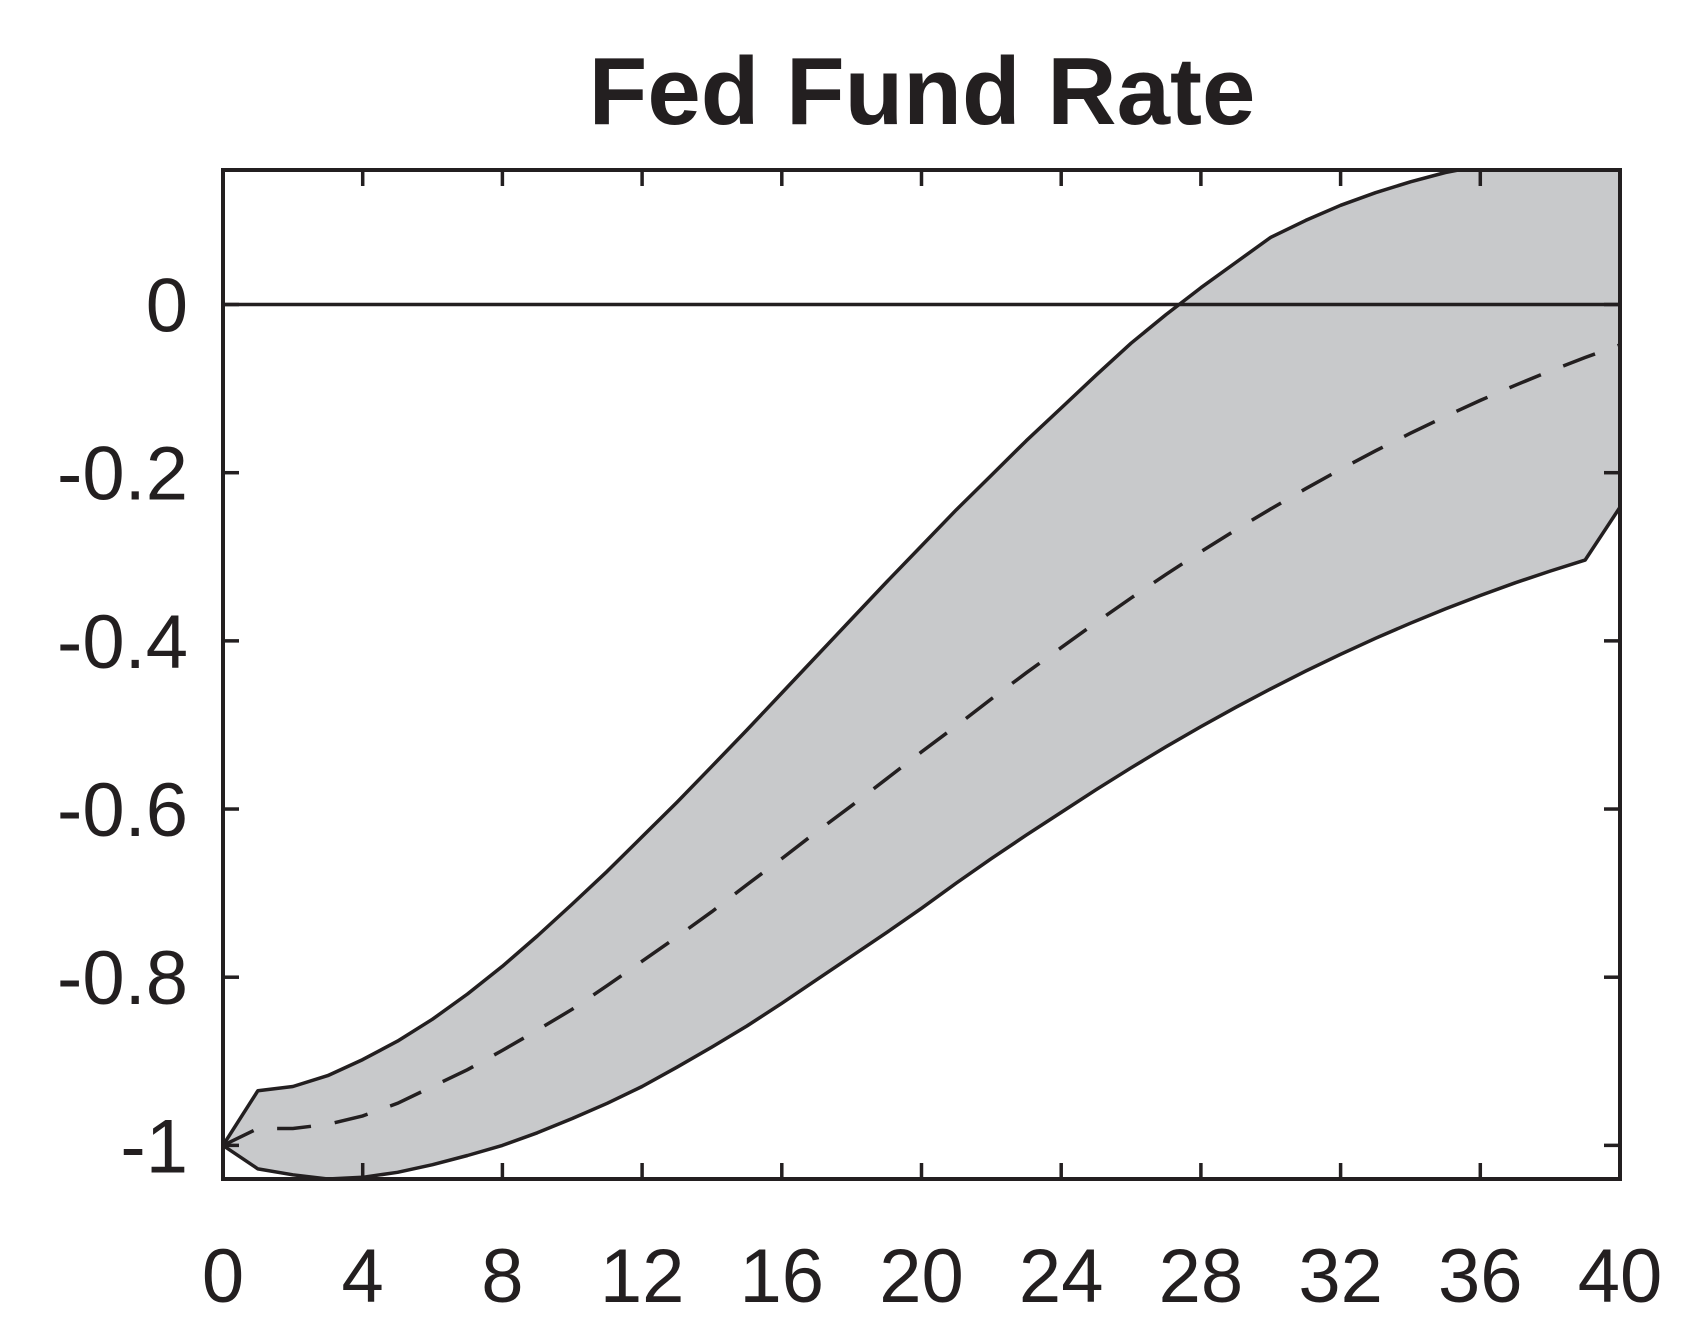  Describe the element at coordinates (167, 306) in the screenshot. I see `y-tick-label: 0` at that location.